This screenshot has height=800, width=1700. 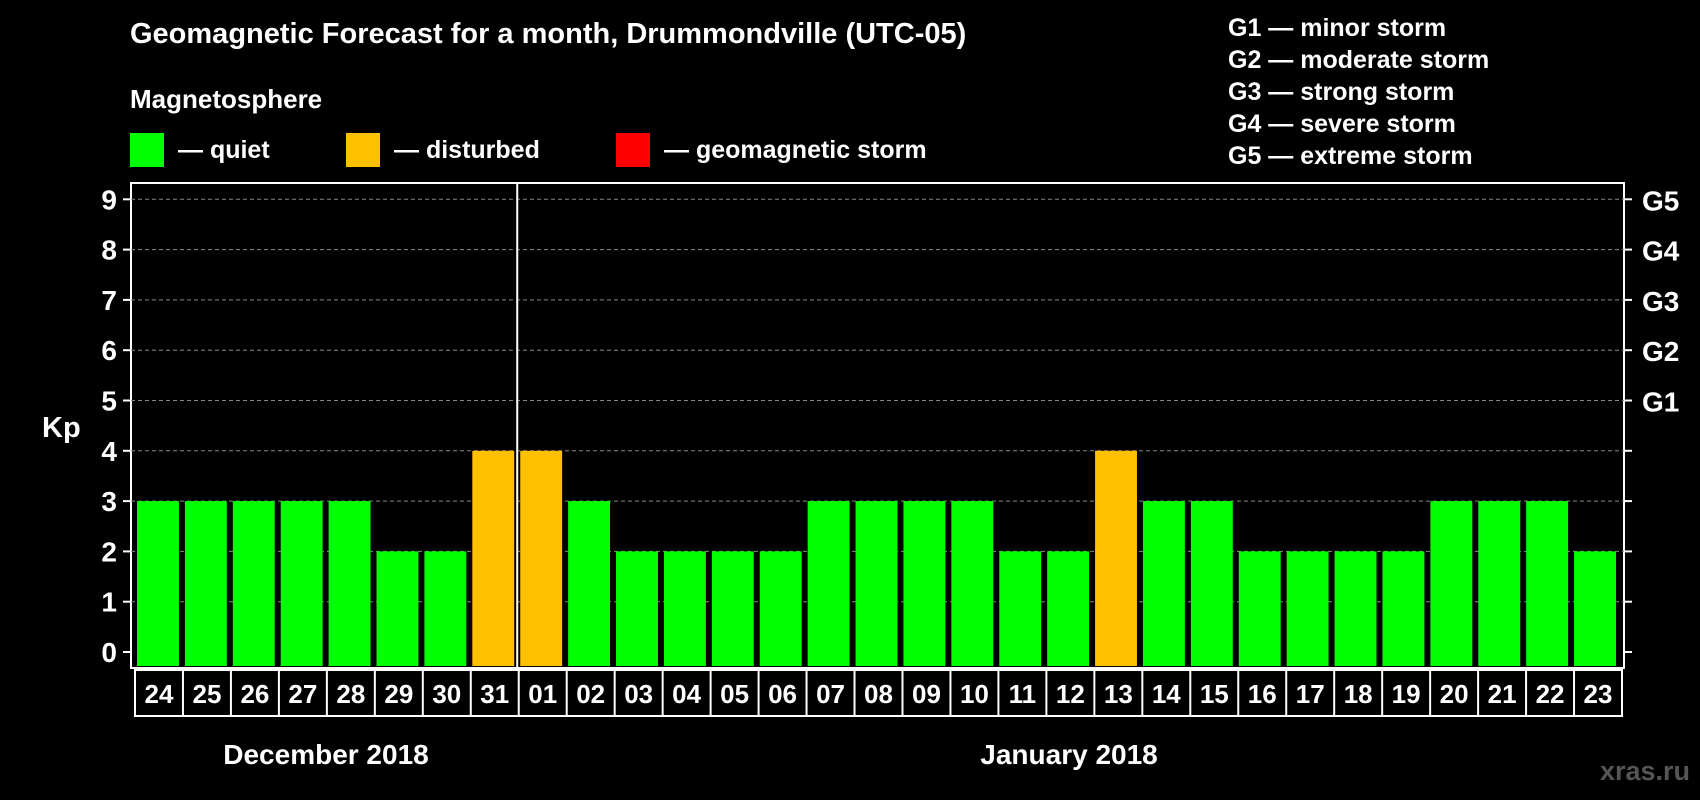 I want to click on x-tick-label: 27, so click(x=302, y=694).